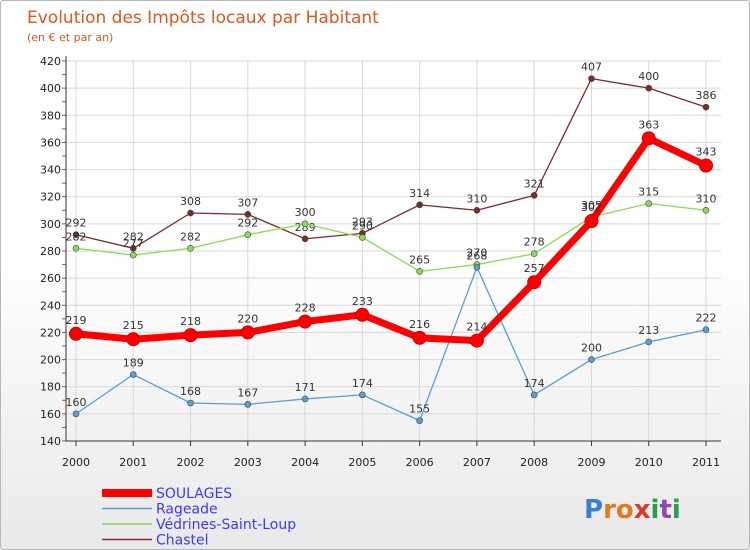 Image resolution: width=750 pixels, height=550 pixels. What do you see at coordinates (76, 462) in the screenshot?
I see `x-tick-label: 2000` at bounding box center [76, 462].